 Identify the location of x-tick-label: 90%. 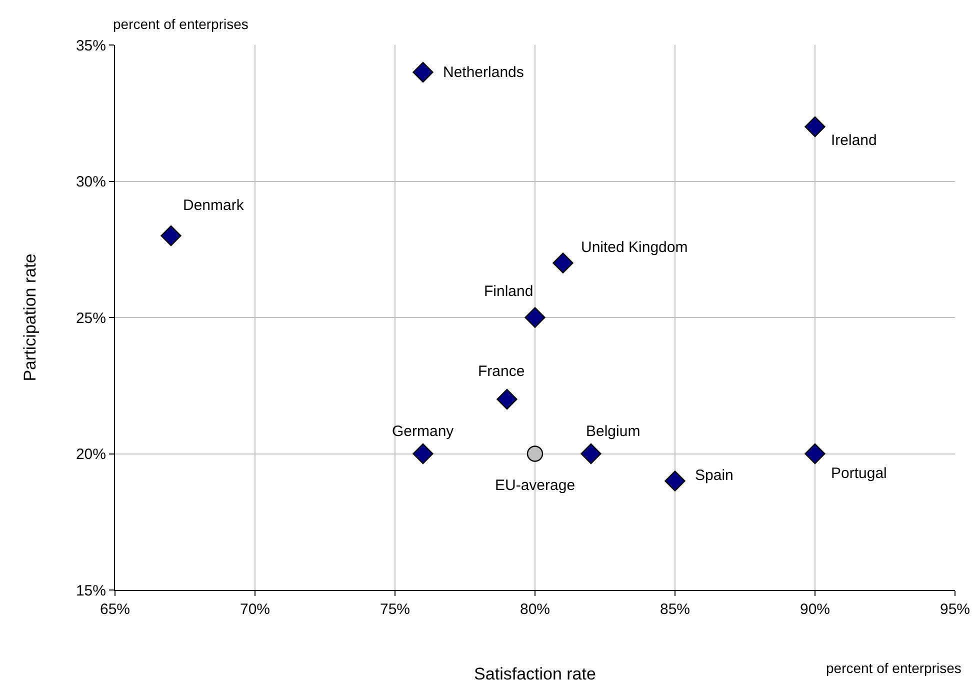
(815, 609).